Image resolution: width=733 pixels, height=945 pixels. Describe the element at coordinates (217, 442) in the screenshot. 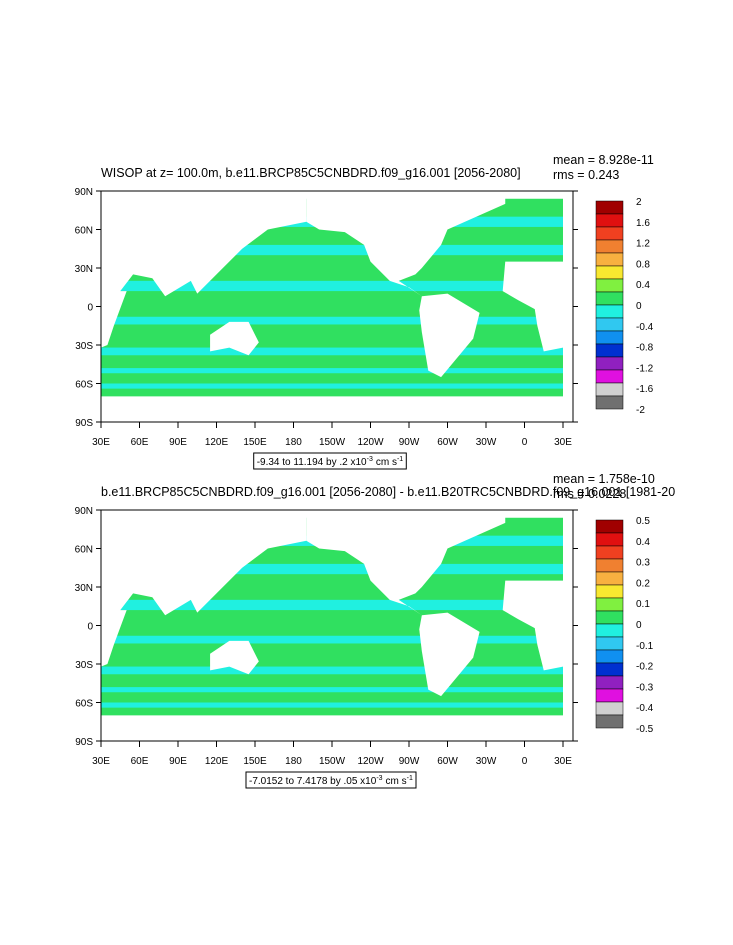

I see `lon-label: 120E` at that location.